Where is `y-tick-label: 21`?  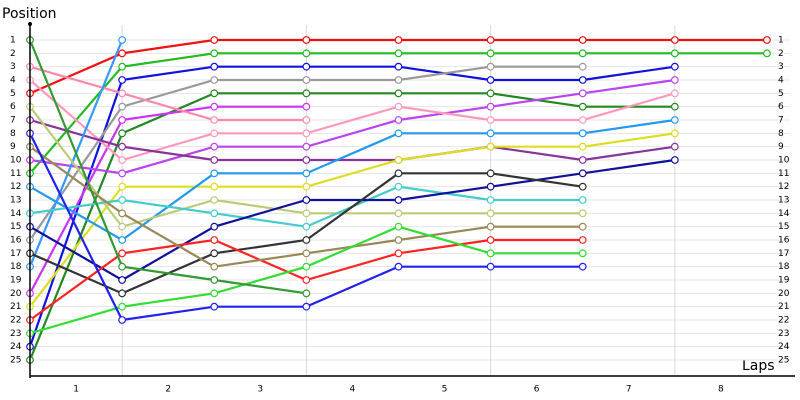
y-tick-label: 21 is located at coordinates (15, 307).